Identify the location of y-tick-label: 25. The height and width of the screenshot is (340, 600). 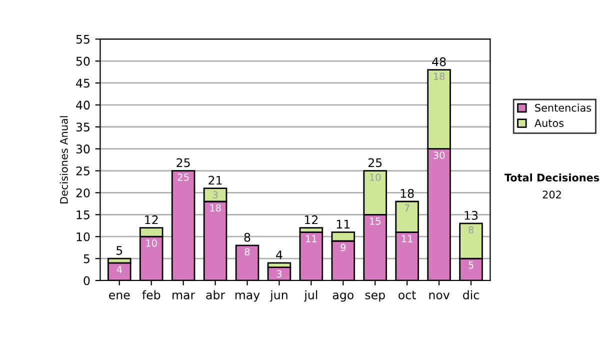
(83, 171).